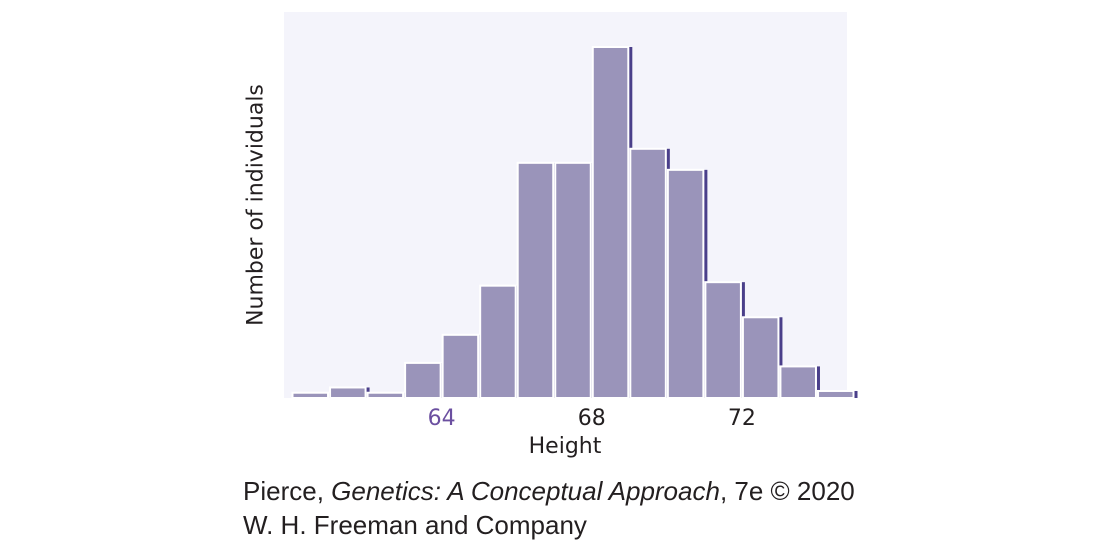 The image size is (1100, 542). Describe the element at coordinates (565, 446) in the screenshot. I see `x-axis-label: Height` at that location.